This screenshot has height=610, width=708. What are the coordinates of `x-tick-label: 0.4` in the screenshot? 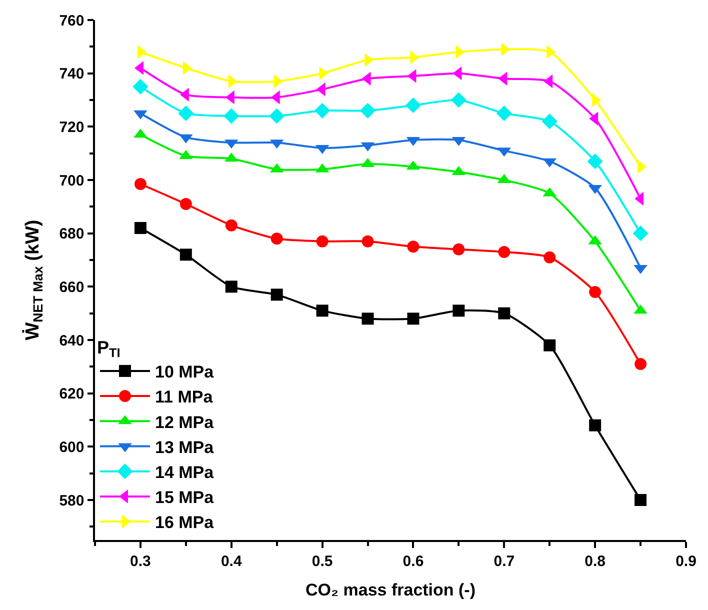 It's located at (231, 561).